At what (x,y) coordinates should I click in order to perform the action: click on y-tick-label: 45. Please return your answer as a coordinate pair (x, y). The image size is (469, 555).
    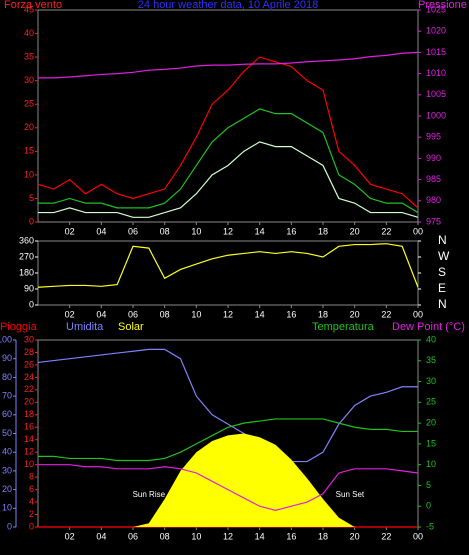
    Looking at the image, I should click on (29, 9).